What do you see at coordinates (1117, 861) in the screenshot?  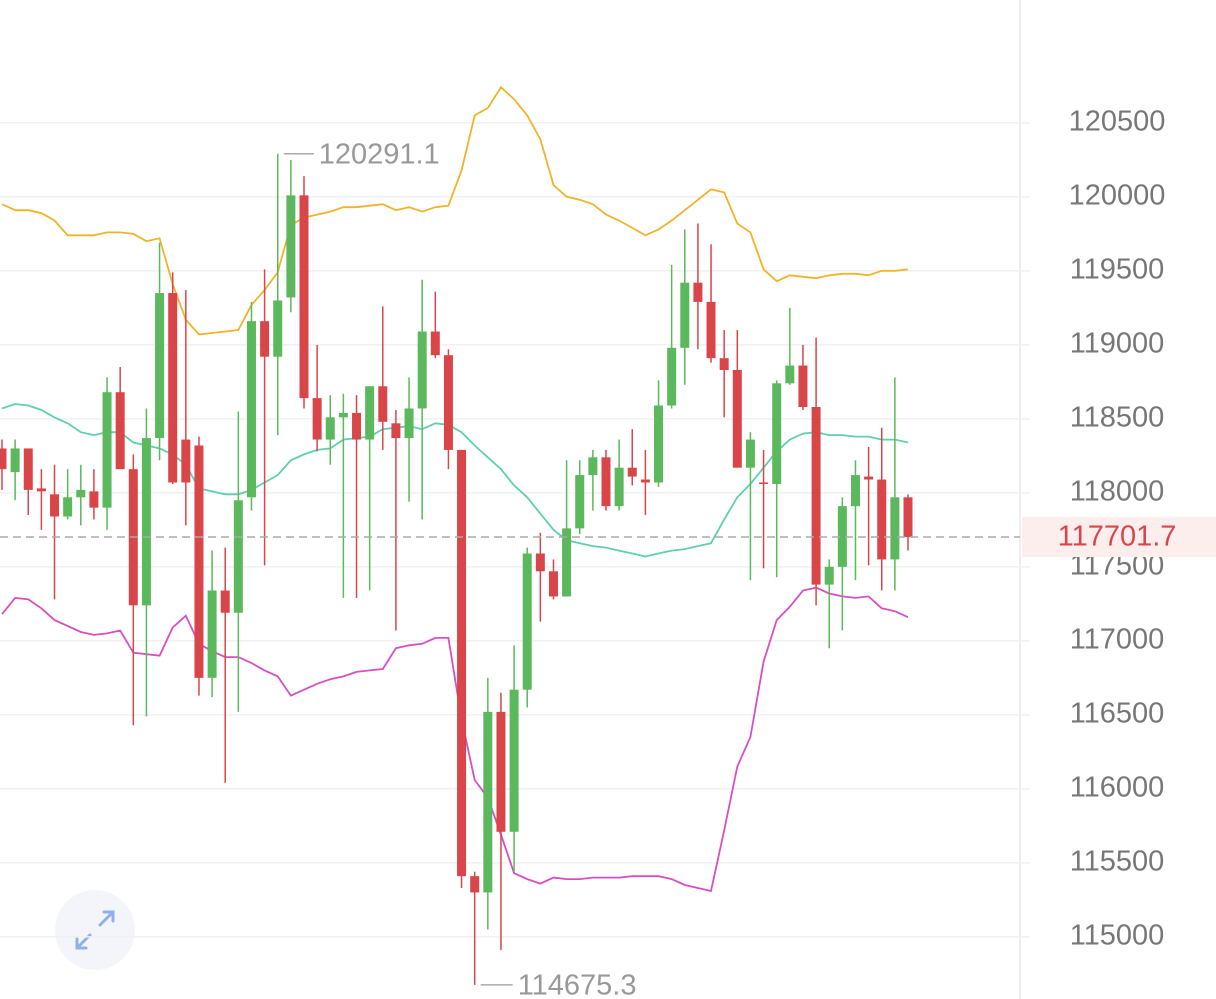 I see `y-tick-label: 115500` at bounding box center [1117, 861].